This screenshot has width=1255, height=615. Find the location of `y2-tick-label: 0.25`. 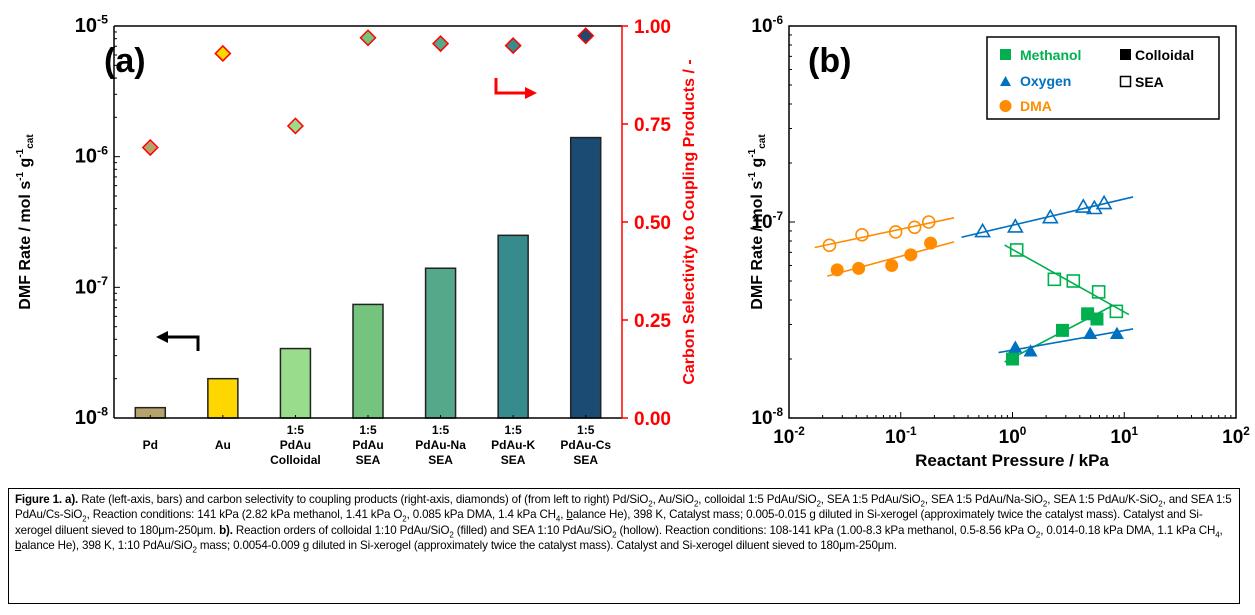

y2-tick-label: 0.25 is located at coordinates (652, 321).